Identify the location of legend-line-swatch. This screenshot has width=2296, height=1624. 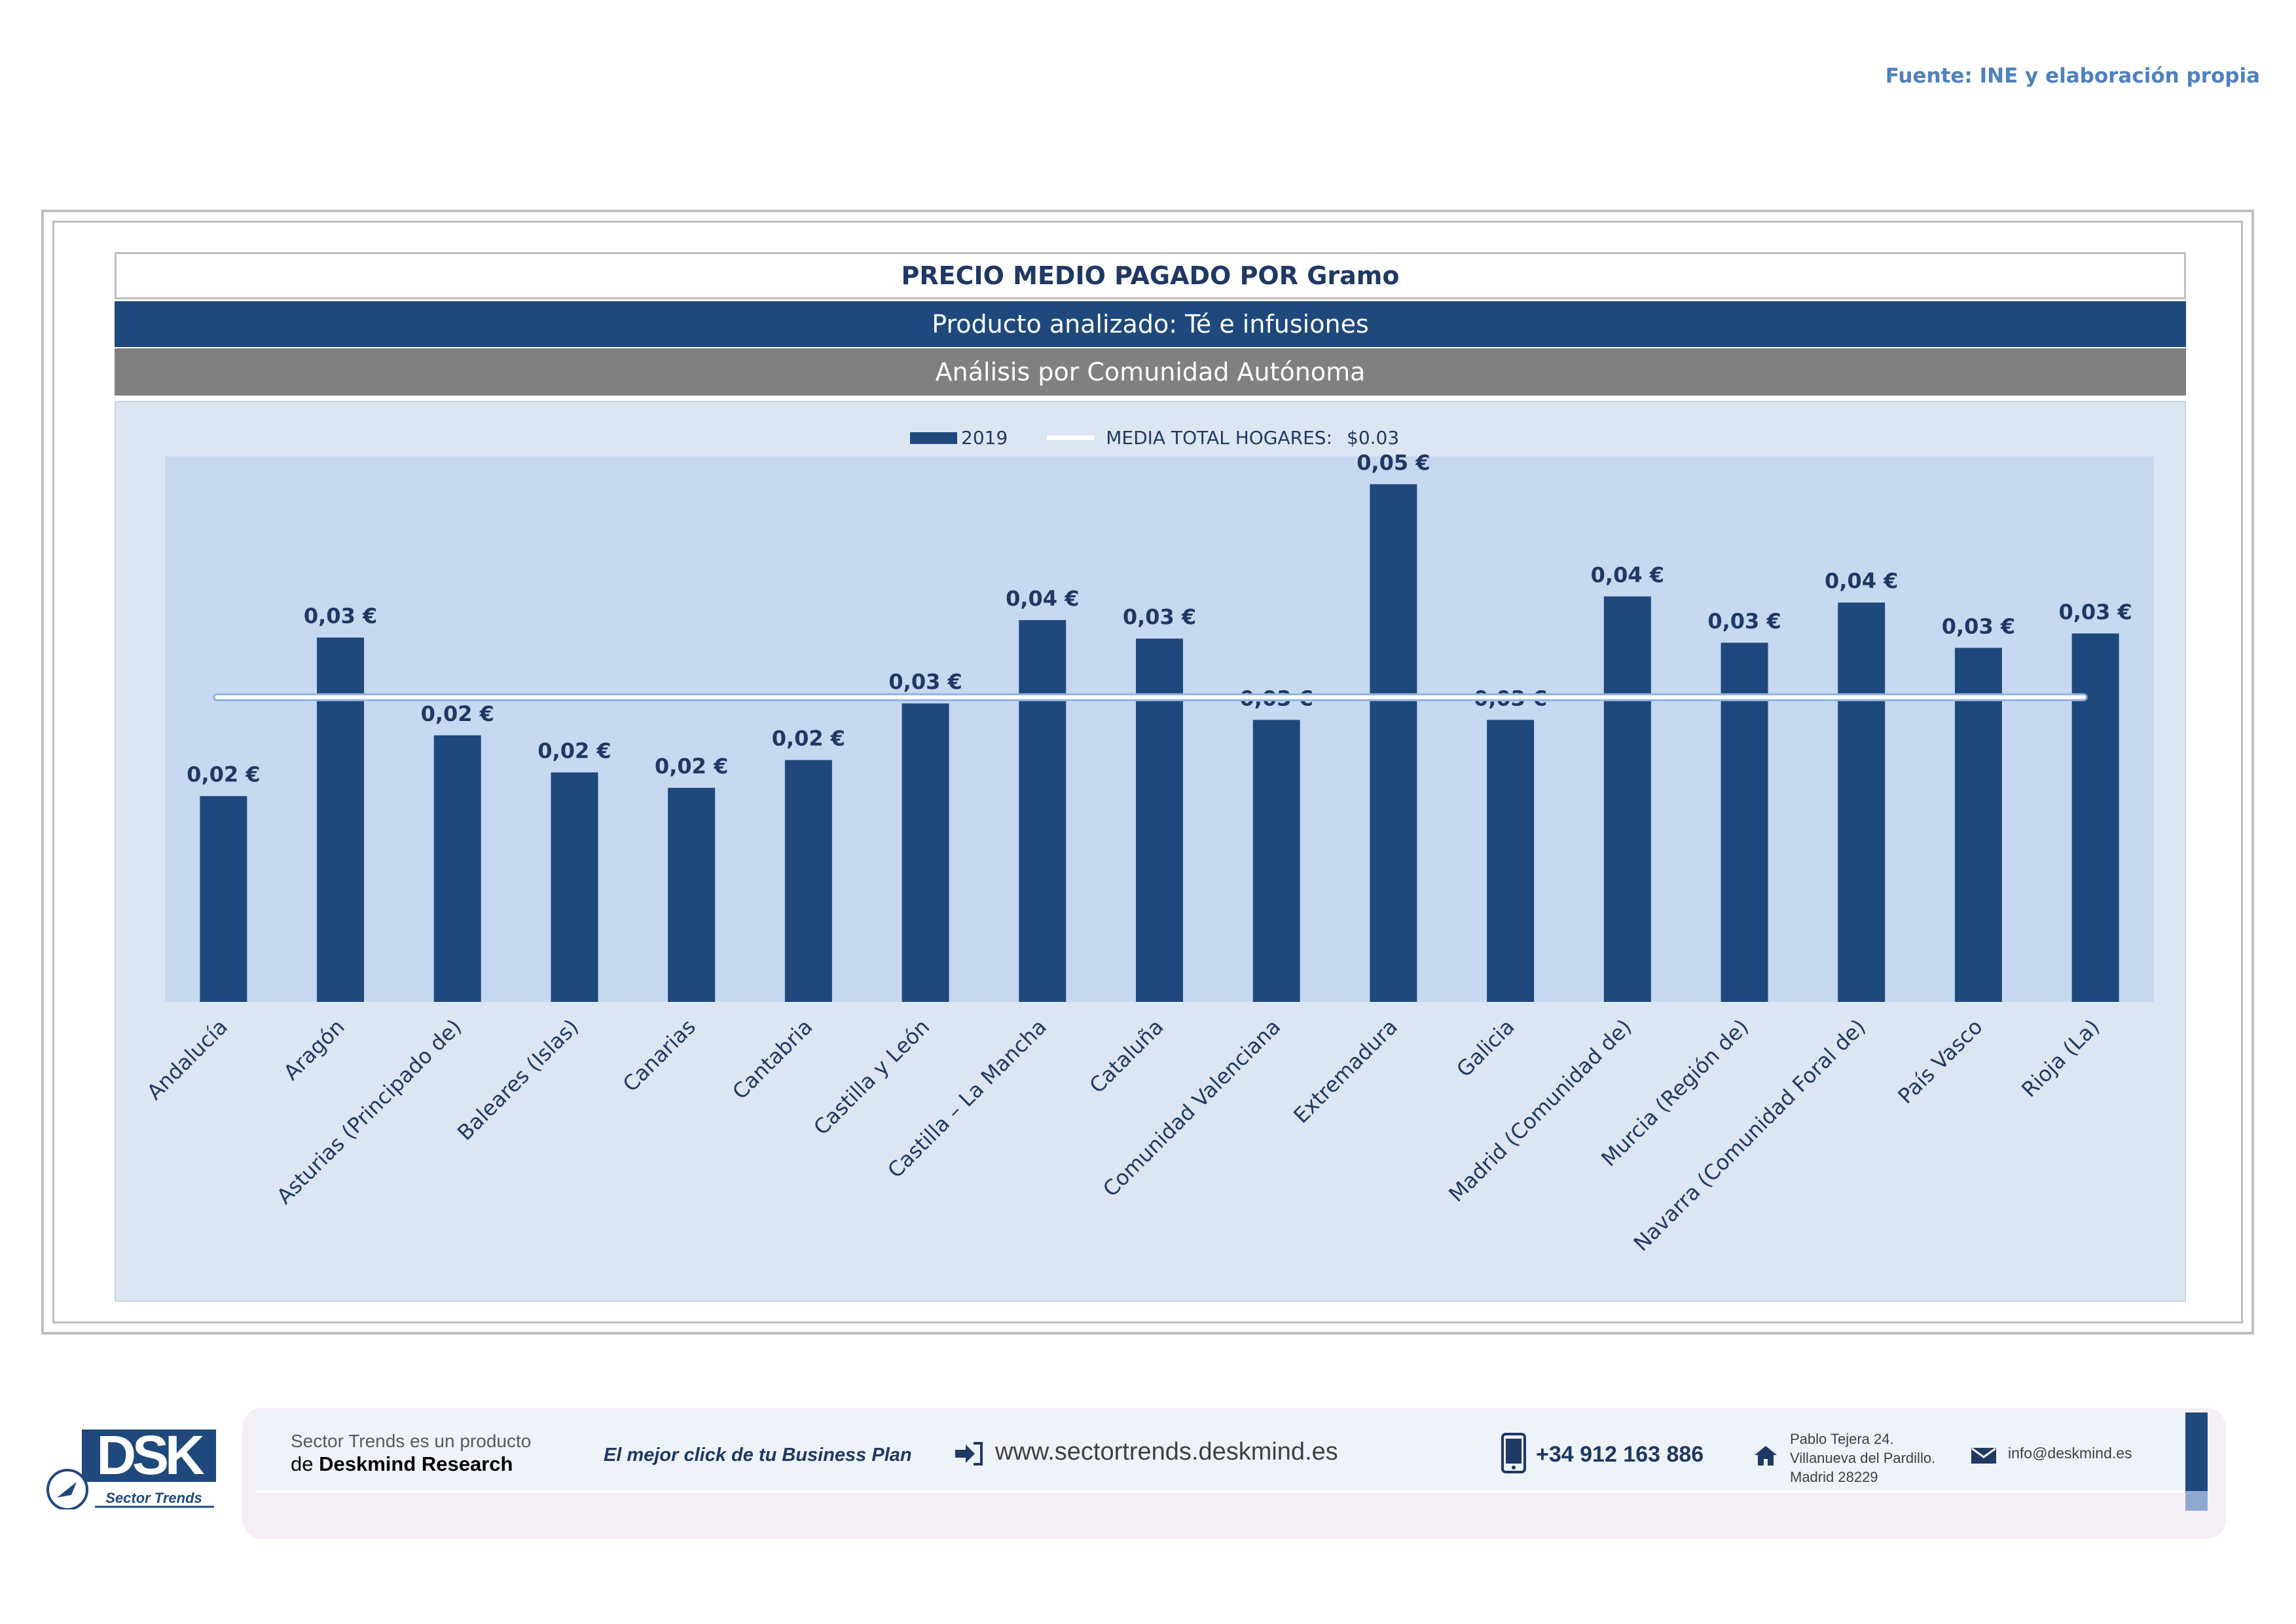
(1071, 437).